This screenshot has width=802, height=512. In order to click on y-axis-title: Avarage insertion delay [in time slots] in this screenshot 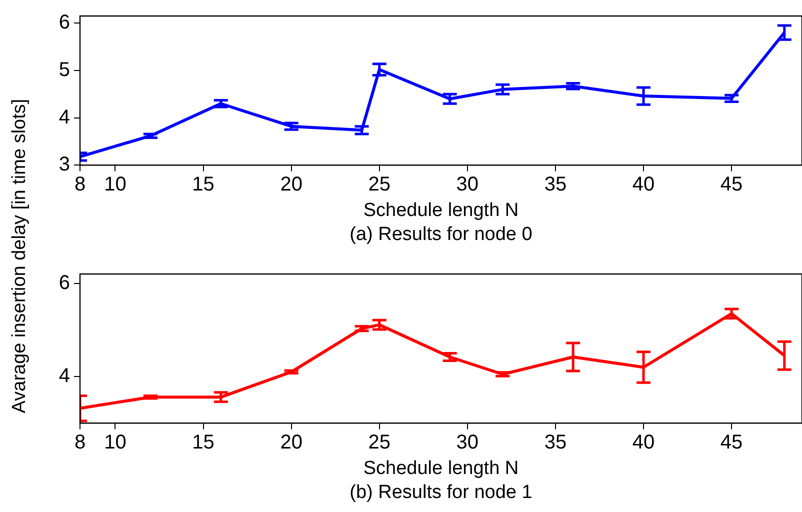, I will do `click(20, 256)`.